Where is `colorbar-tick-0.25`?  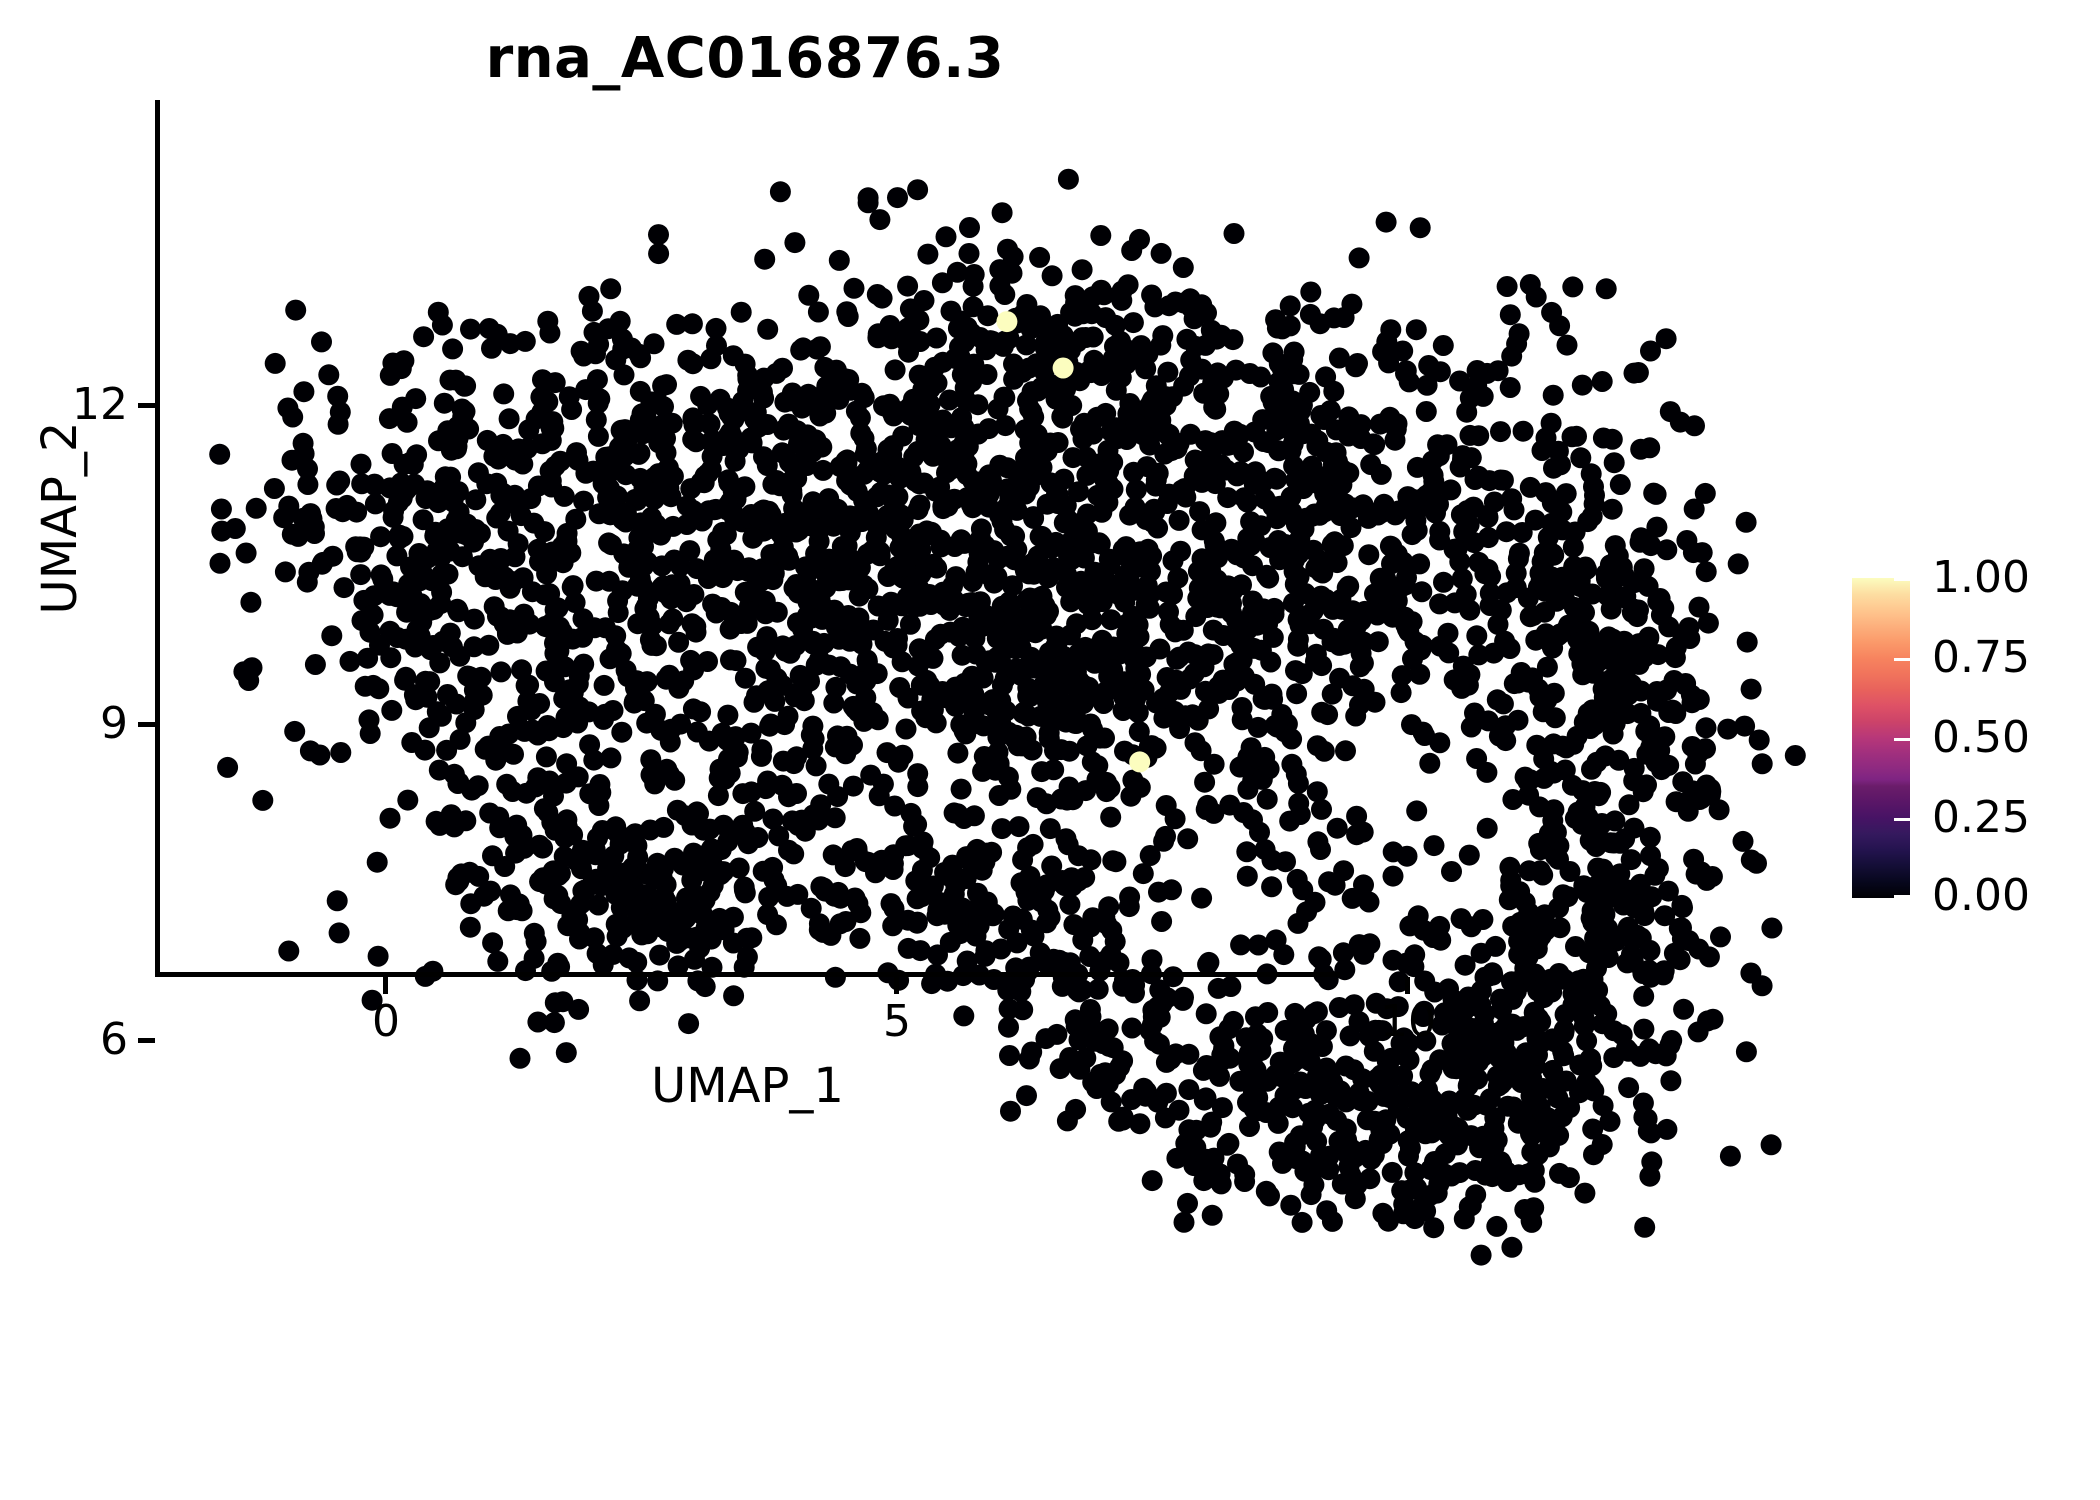 colorbar-tick-0.25 is located at coordinates (1902, 819).